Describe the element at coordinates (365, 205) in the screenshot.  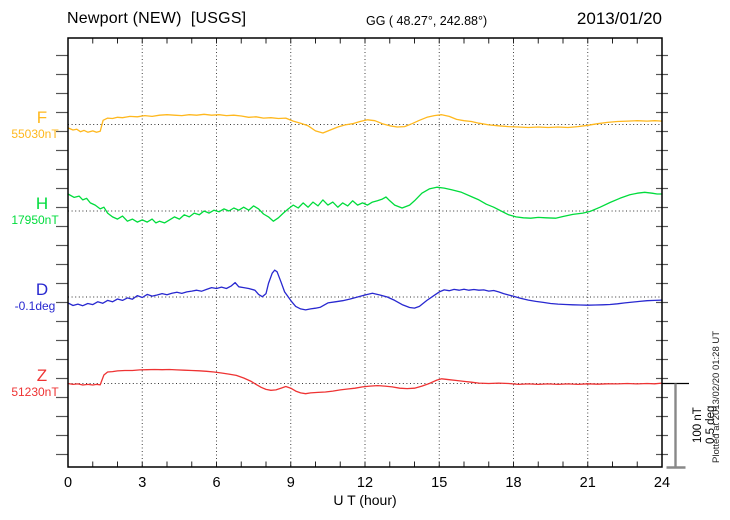
I see `trace-H` at that location.